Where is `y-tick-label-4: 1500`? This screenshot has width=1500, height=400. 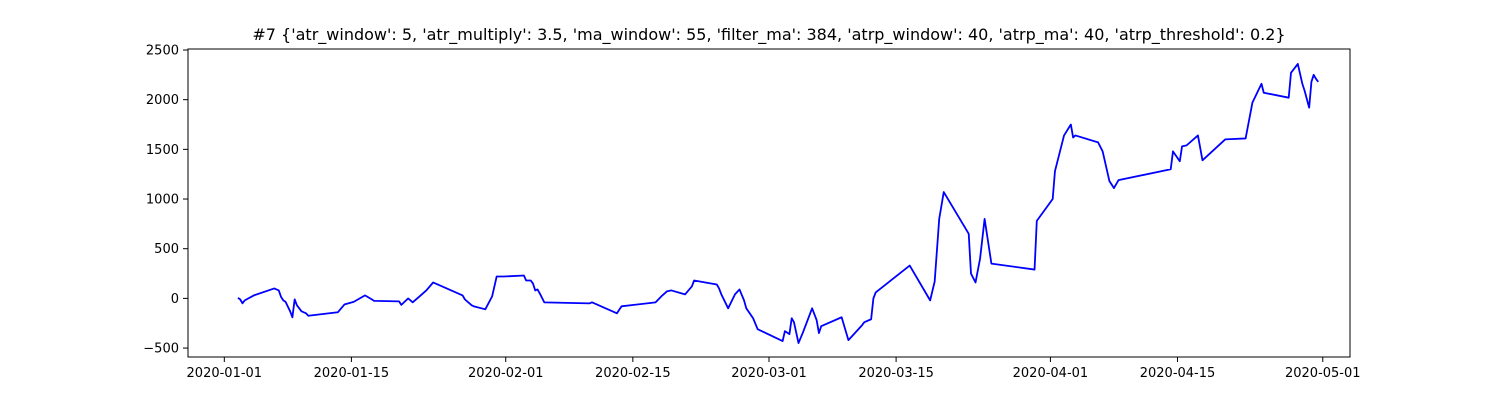 y-tick-label-4: 1500 is located at coordinates (162, 150).